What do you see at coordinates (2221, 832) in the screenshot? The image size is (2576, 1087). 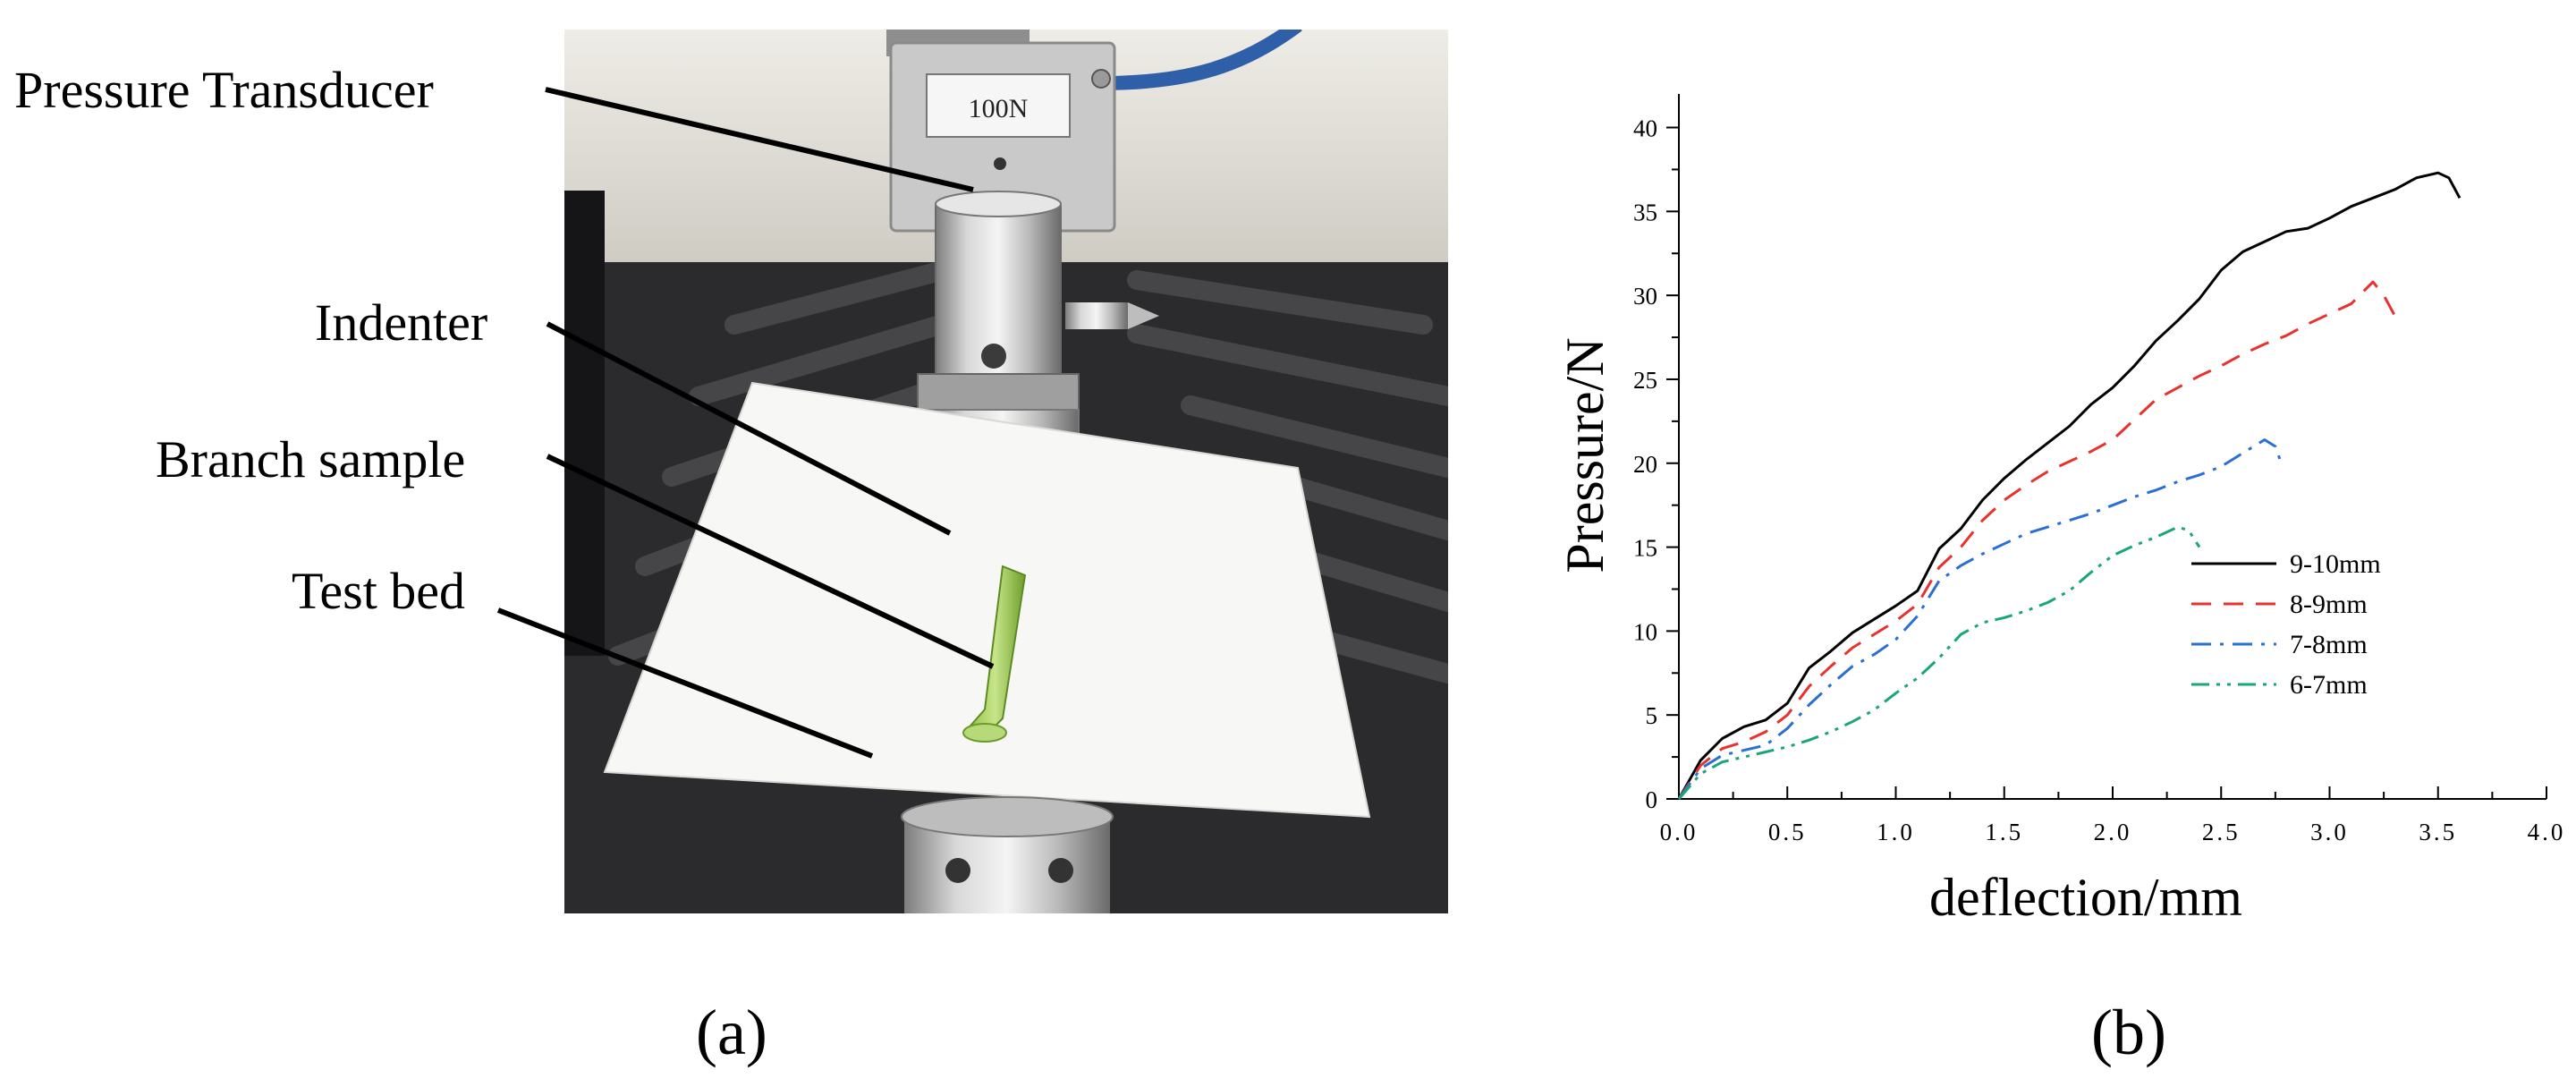 I see `x-tick-label: 2.5` at bounding box center [2221, 832].